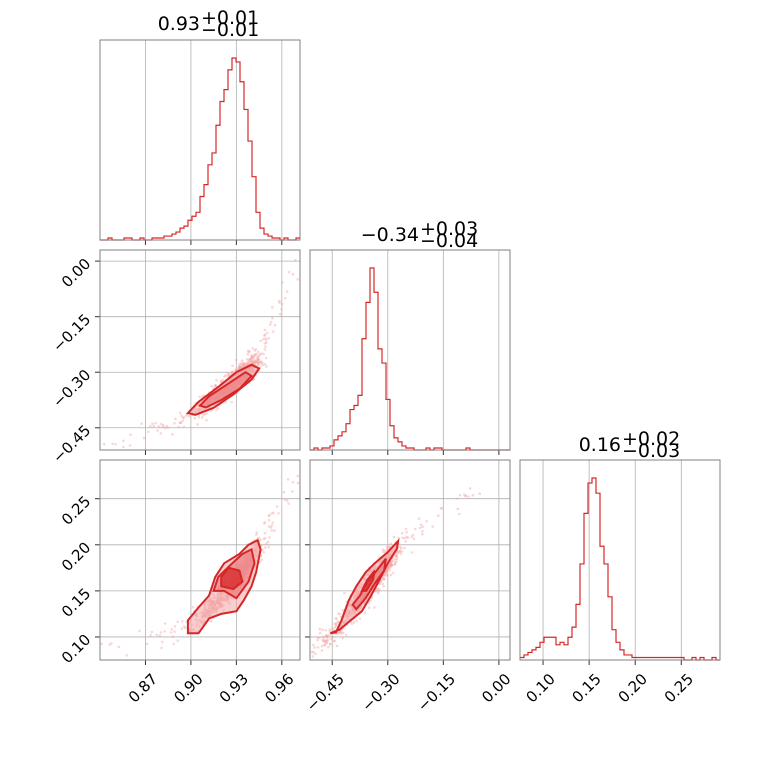  I want to click on x-tick-label: 0.93, so click(234, 688).